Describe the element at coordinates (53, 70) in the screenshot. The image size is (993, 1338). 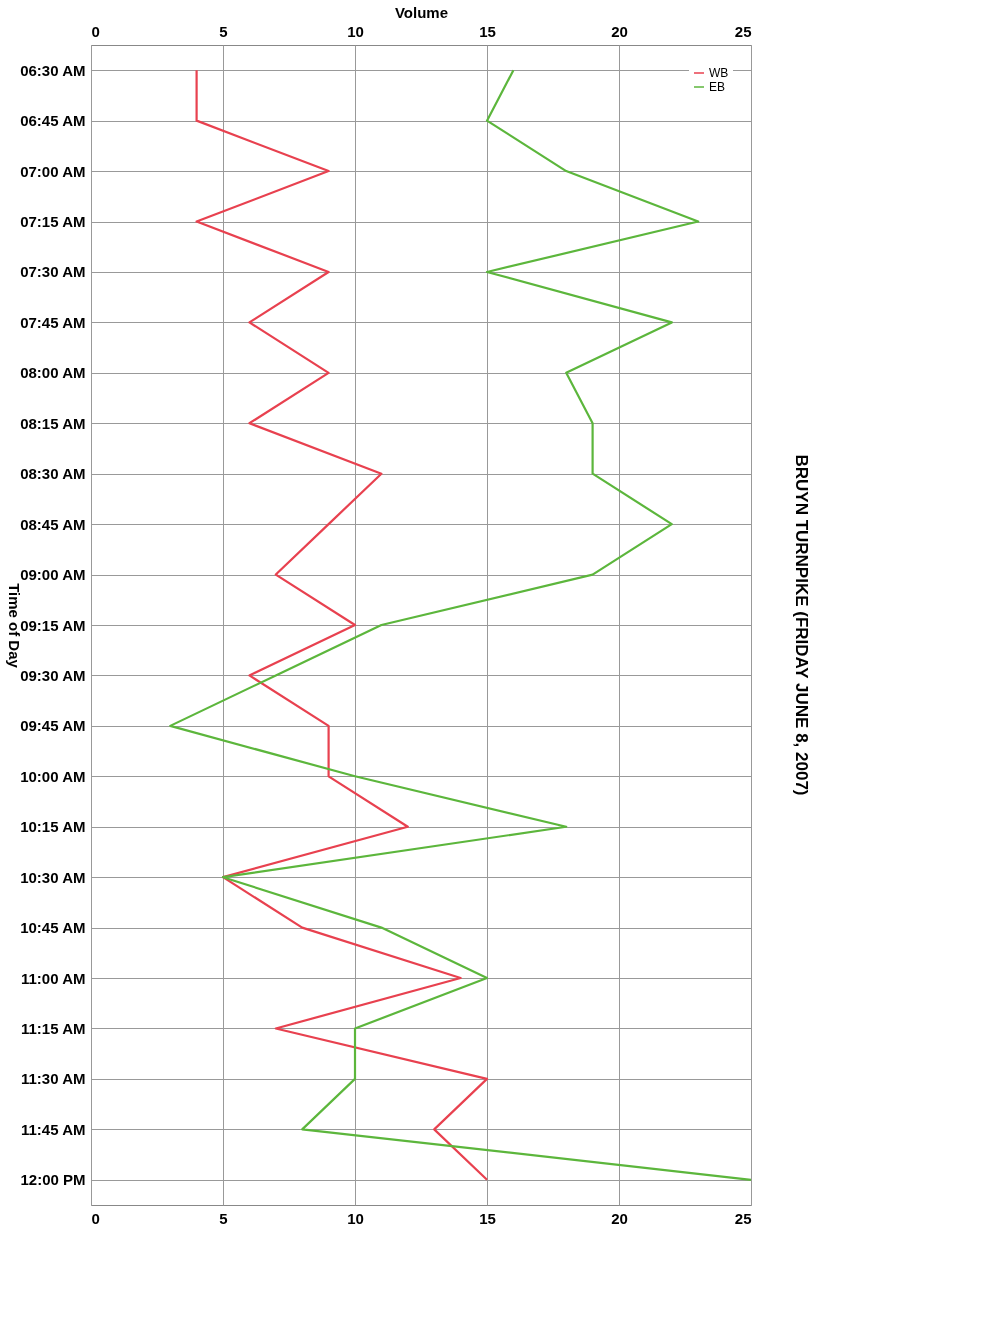
I see `y-tick-label: 06:30 AM` at that location.